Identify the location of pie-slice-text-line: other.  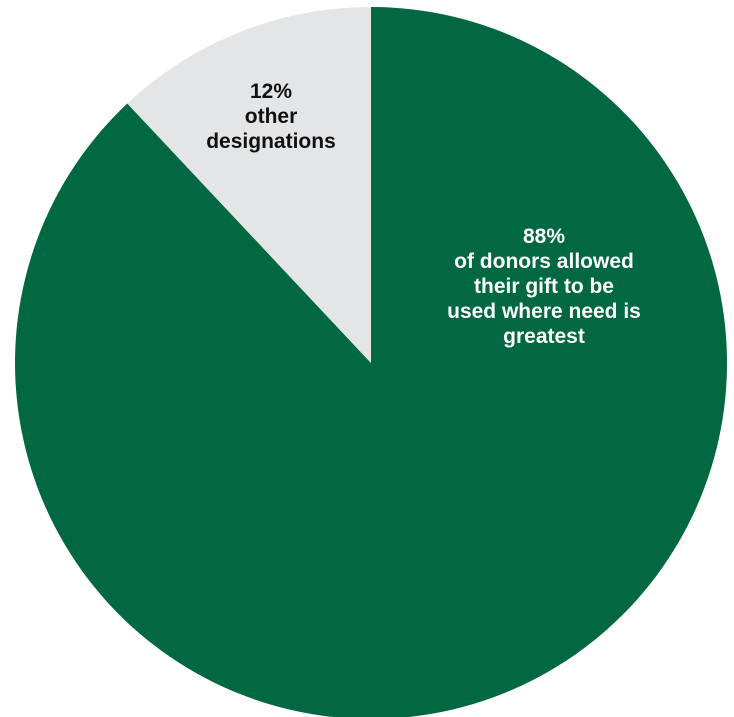
(271, 116).